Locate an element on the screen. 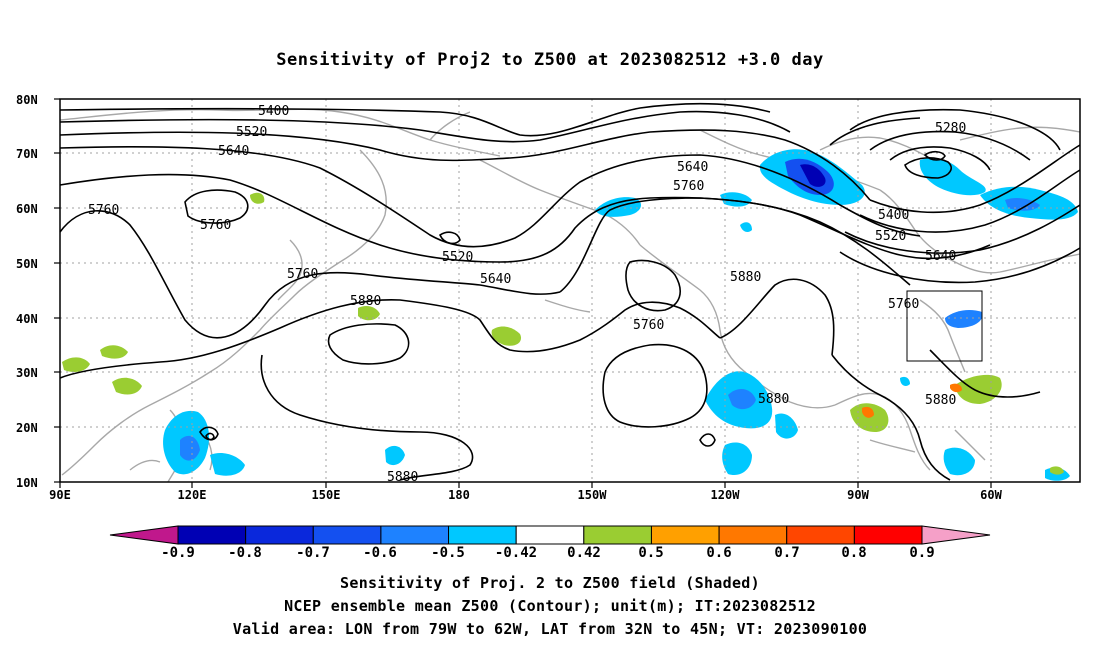  lat-label: 30N is located at coordinates (27, 373).